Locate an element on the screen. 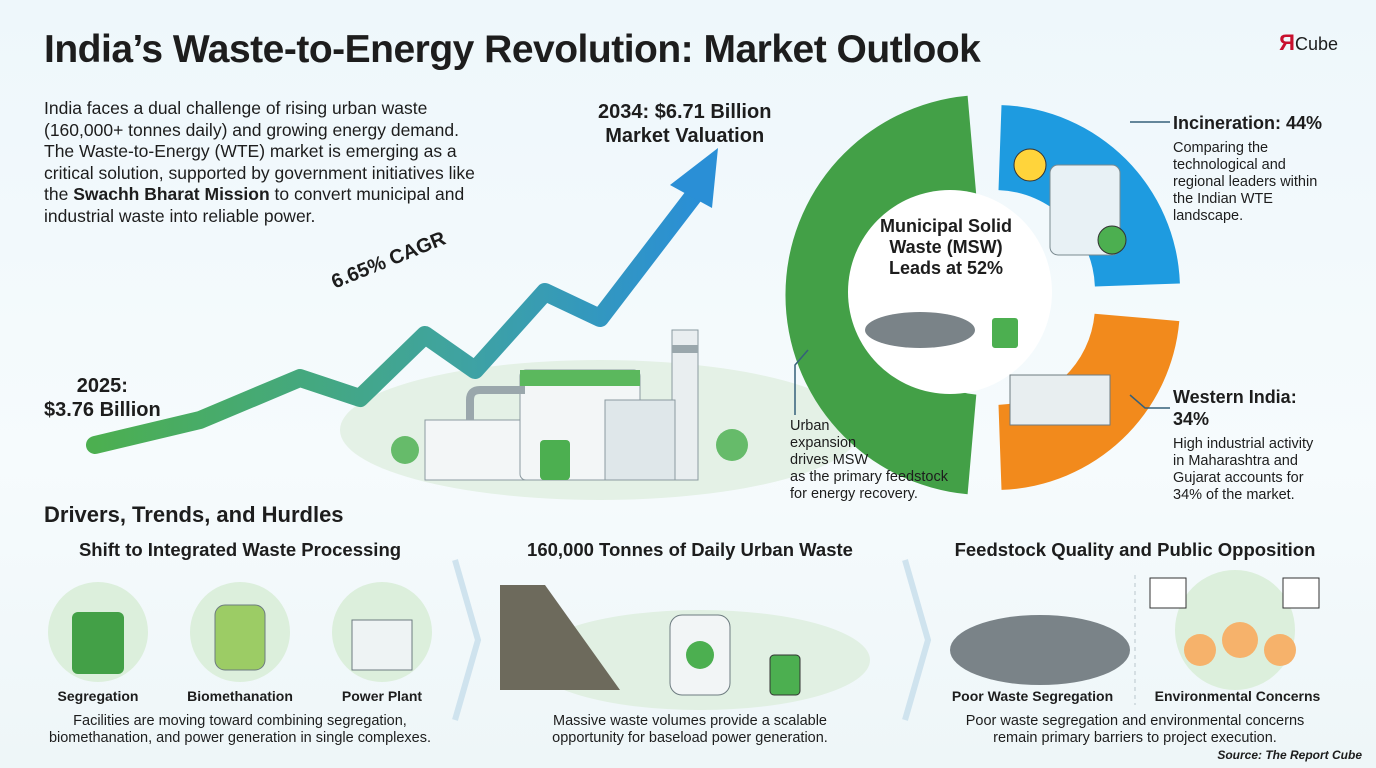 The height and width of the screenshot is (768, 1376). section-title: Drivers, Trends, and Hurdles is located at coordinates (194, 514).